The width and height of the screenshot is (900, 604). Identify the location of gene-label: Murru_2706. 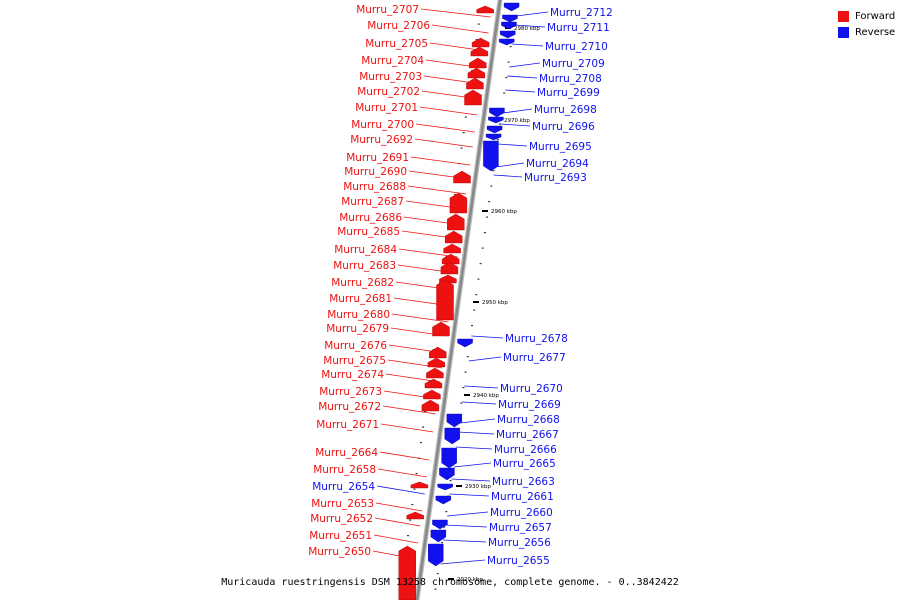
(398, 26).